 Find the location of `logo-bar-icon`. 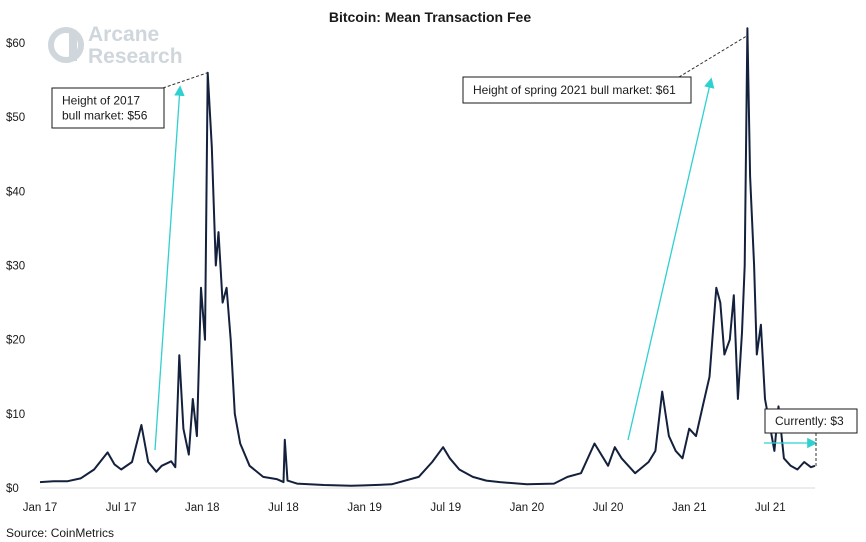

logo-bar-icon is located at coordinates (73, 46).